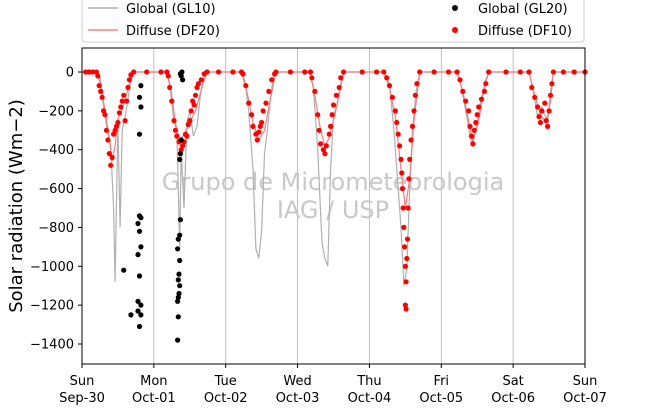 Image resolution: width=650 pixels, height=409 pixels. Describe the element at coordinates (333, 21) in the screenshot. I see `legend-box` at that location.